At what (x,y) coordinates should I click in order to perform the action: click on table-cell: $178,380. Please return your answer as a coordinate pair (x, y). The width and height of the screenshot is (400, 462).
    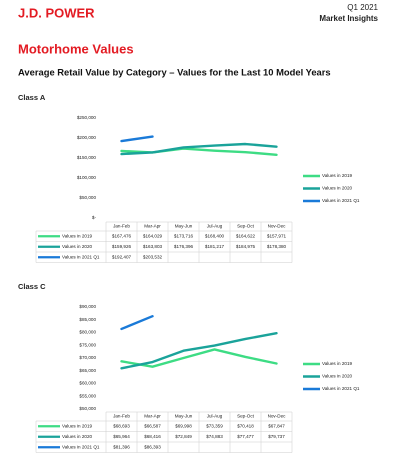
    Looking at the image, I should click on (277, 246).